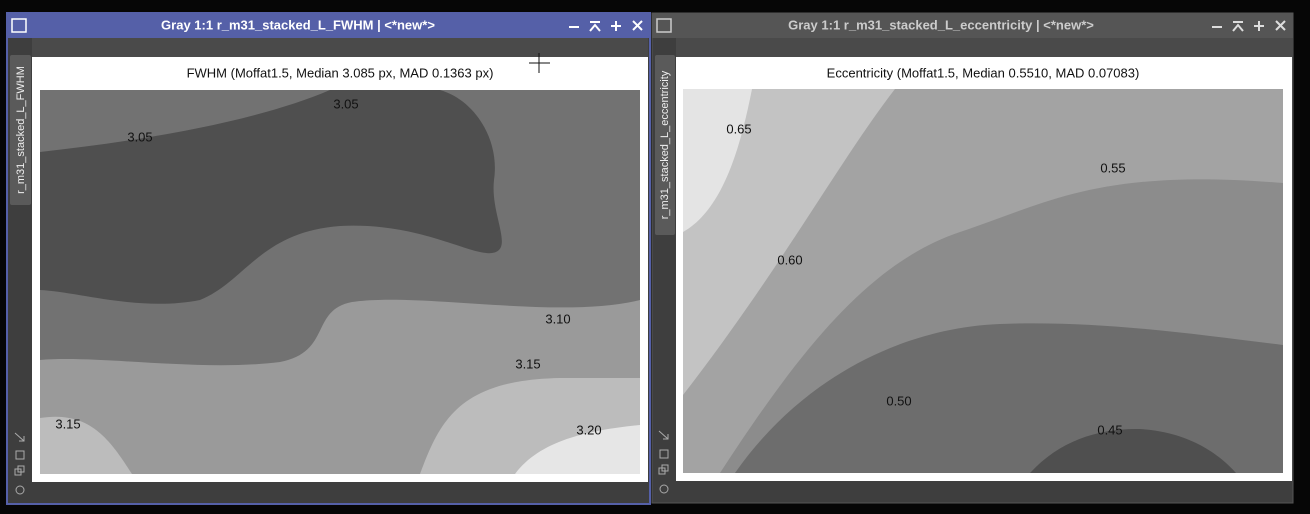 The image size is (1310, 514). What do you see at coordinates (738, 128) in the screenshot?
I see `contour-label: 0.65` at bounding box center [738, 128].